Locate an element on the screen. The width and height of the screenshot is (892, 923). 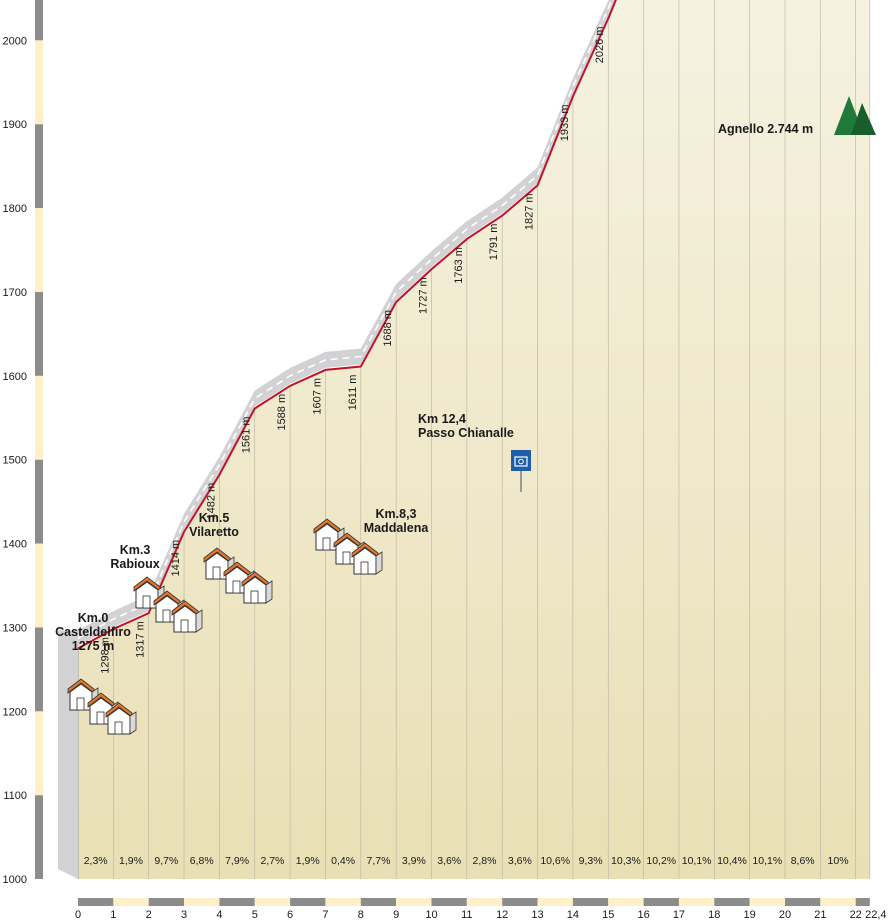
gradient-label: 2,3% is located at coordinates (96, 861).